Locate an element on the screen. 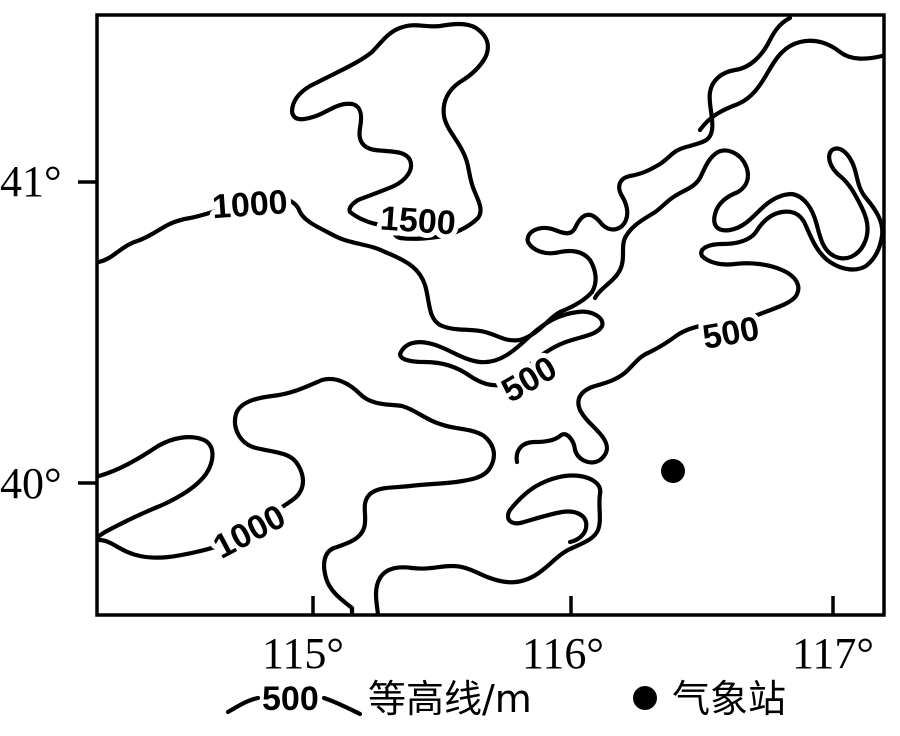  legend-contour-label: 等高线/m is located at coordinates (450, 699).